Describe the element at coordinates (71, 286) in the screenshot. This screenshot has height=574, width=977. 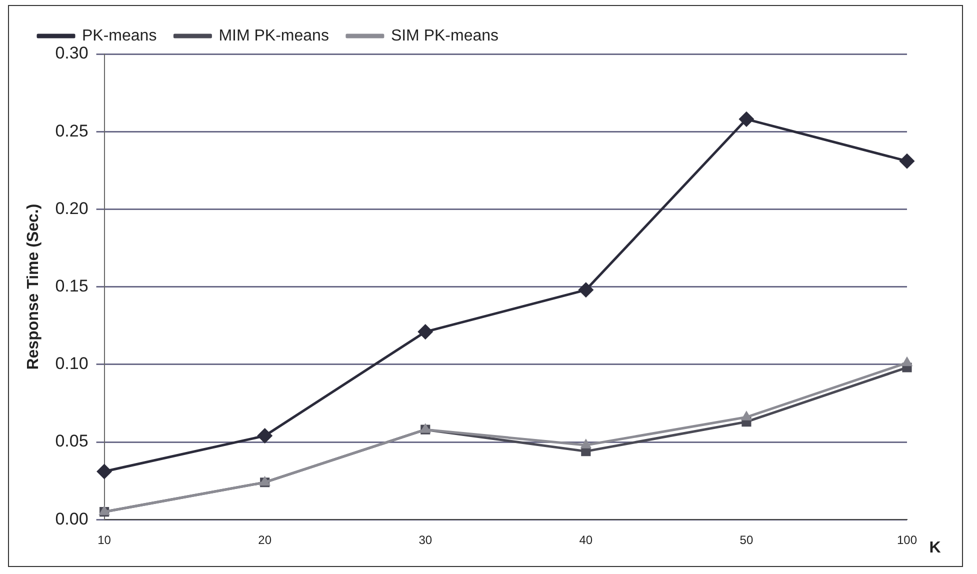
I see `y-tick-label: 0.15` at that location.